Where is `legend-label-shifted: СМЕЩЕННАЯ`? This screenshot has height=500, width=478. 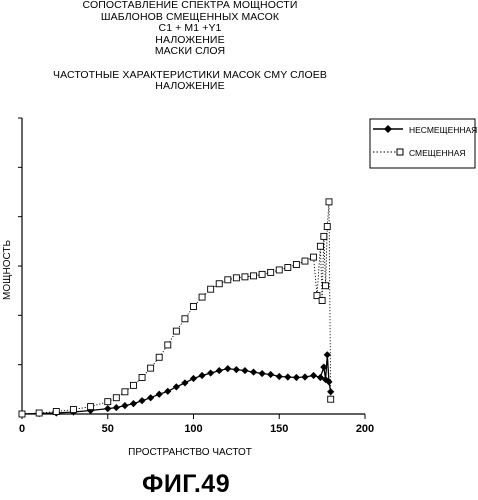 legend-label-shifted: СМЕЩЕННАЯ is located at coordinates (437, 153).